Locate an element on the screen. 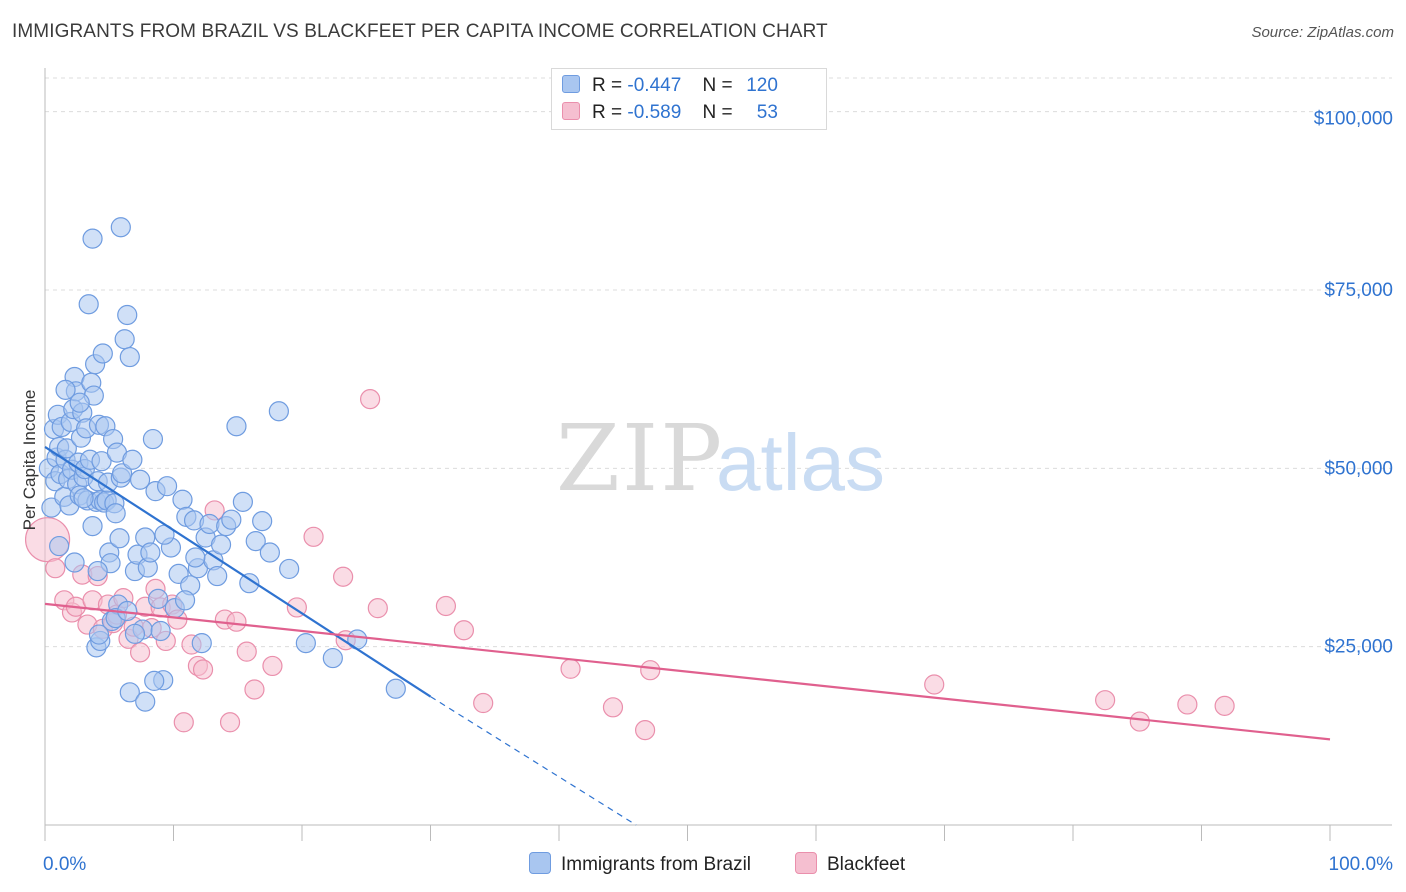  x-tick-label-max: 100.0% is located at coordinates (1361, 864).